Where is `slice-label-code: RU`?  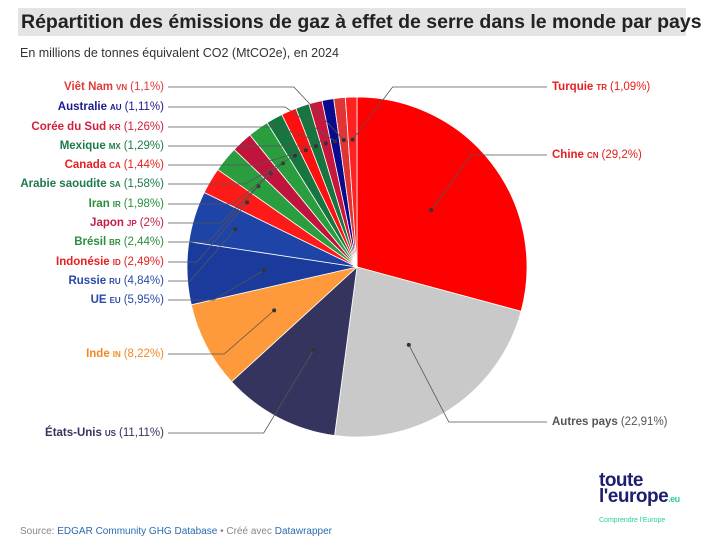
slice-label-code: RU is located at coordinates (115, 281).